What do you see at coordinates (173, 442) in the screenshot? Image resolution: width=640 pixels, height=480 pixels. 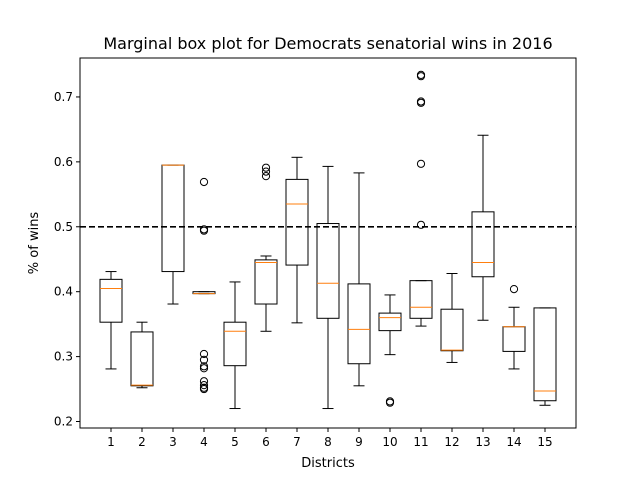 I see `x-tick-label: 3` at bounding box center [173, 442].